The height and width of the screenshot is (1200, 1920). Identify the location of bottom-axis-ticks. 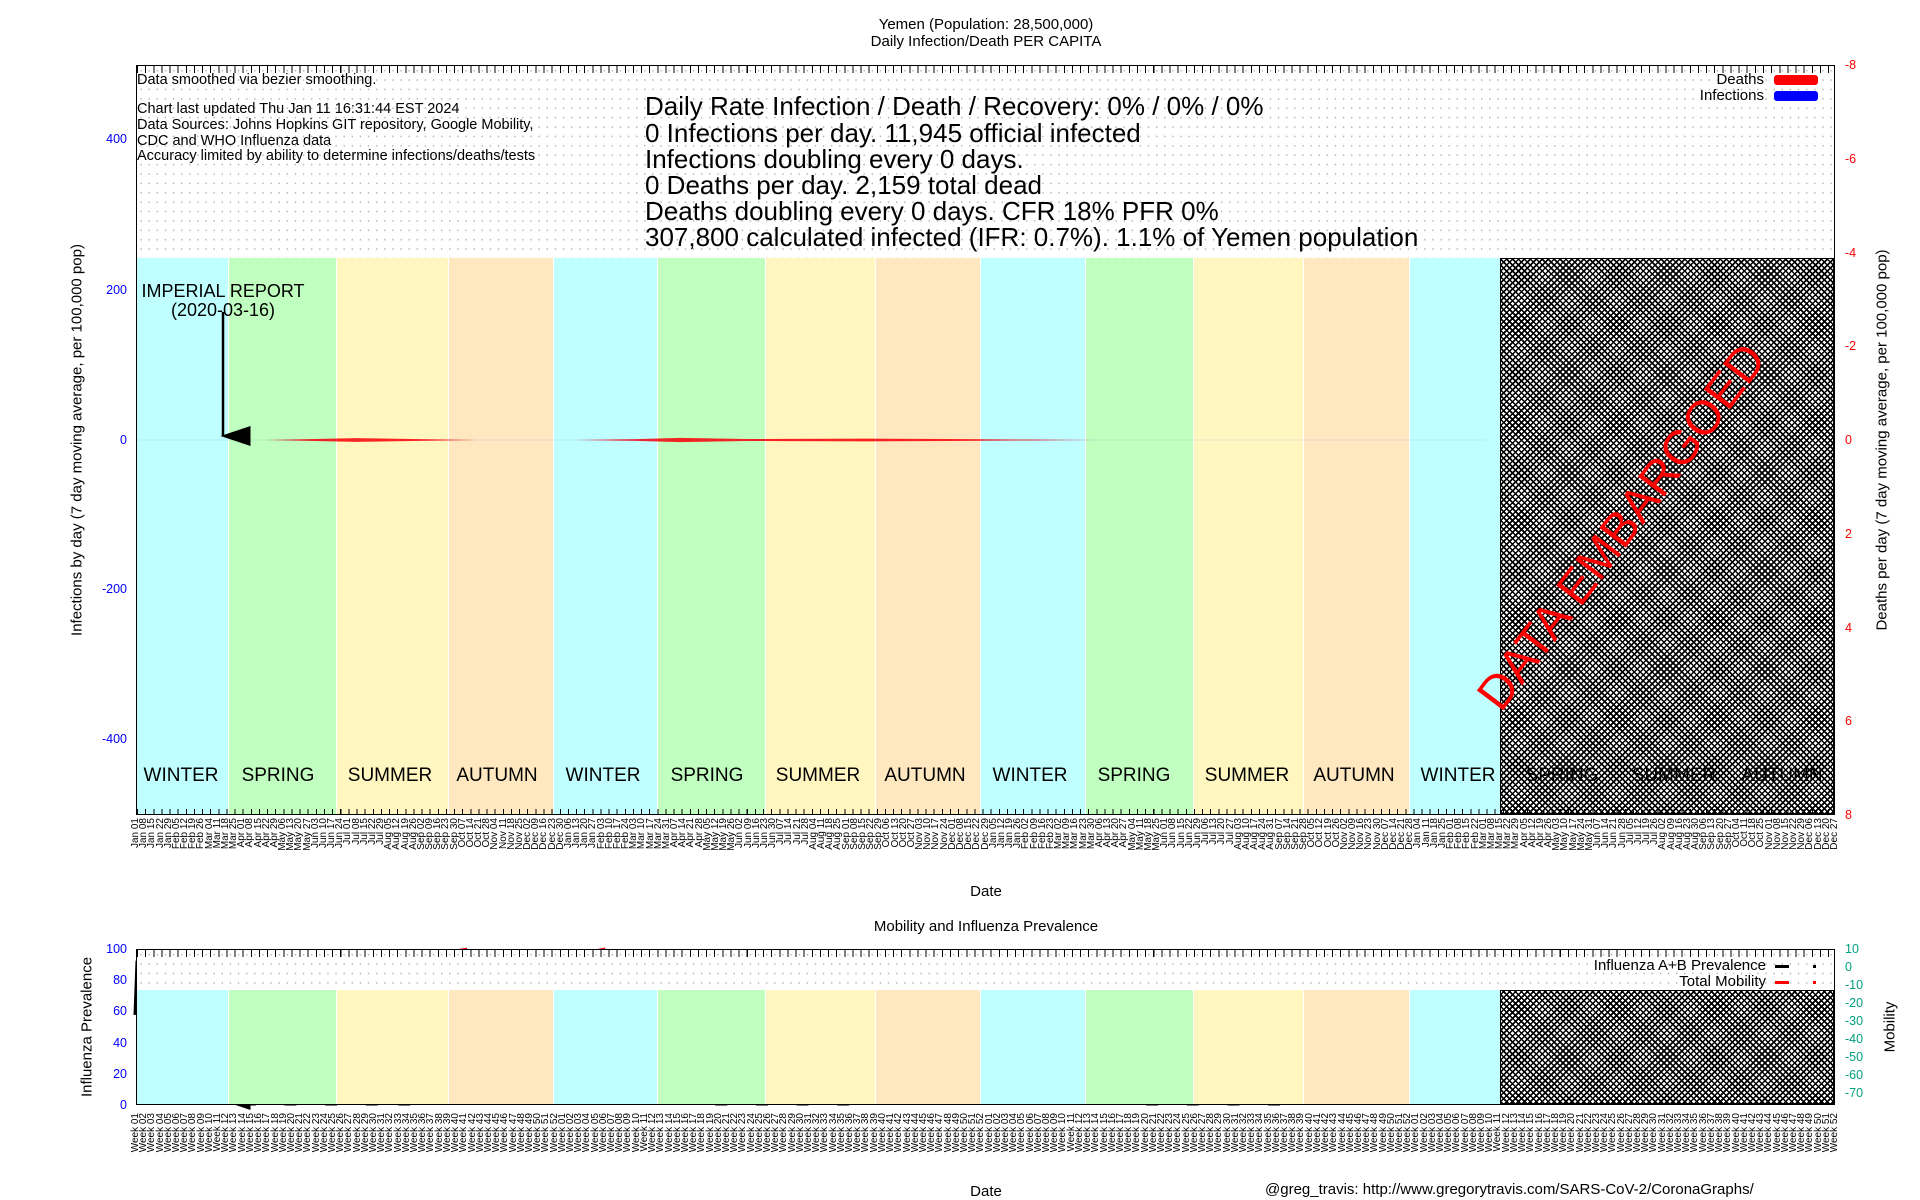
(985, 811).